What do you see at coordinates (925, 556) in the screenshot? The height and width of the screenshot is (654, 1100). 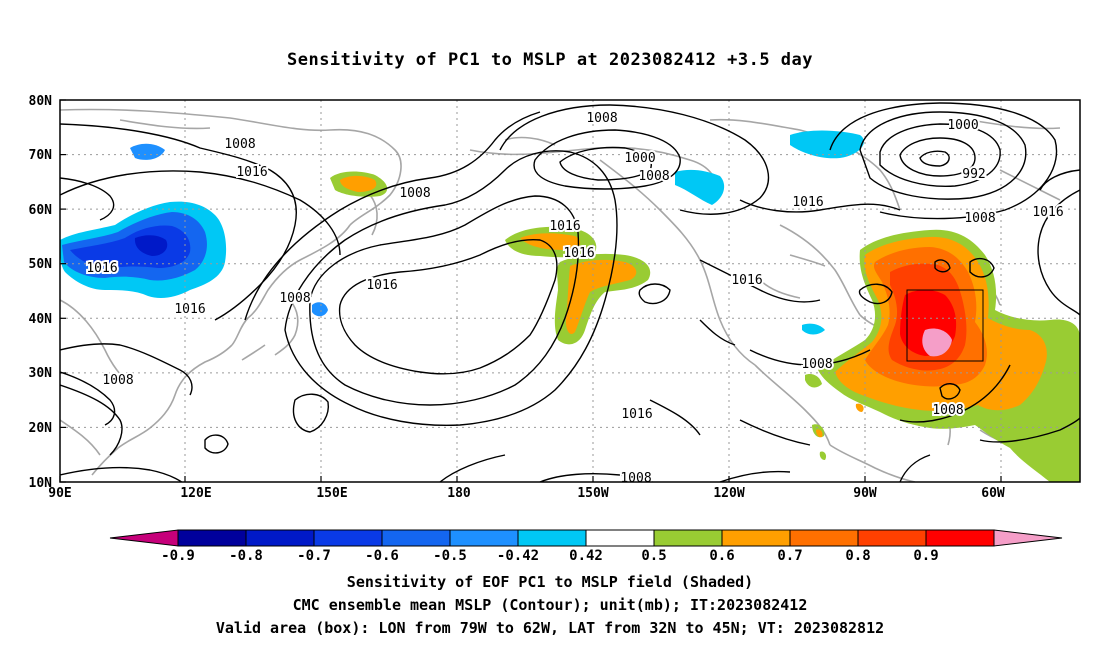 I see `colorbar-tick-label: 0.9` at bounding box center [925, 556].